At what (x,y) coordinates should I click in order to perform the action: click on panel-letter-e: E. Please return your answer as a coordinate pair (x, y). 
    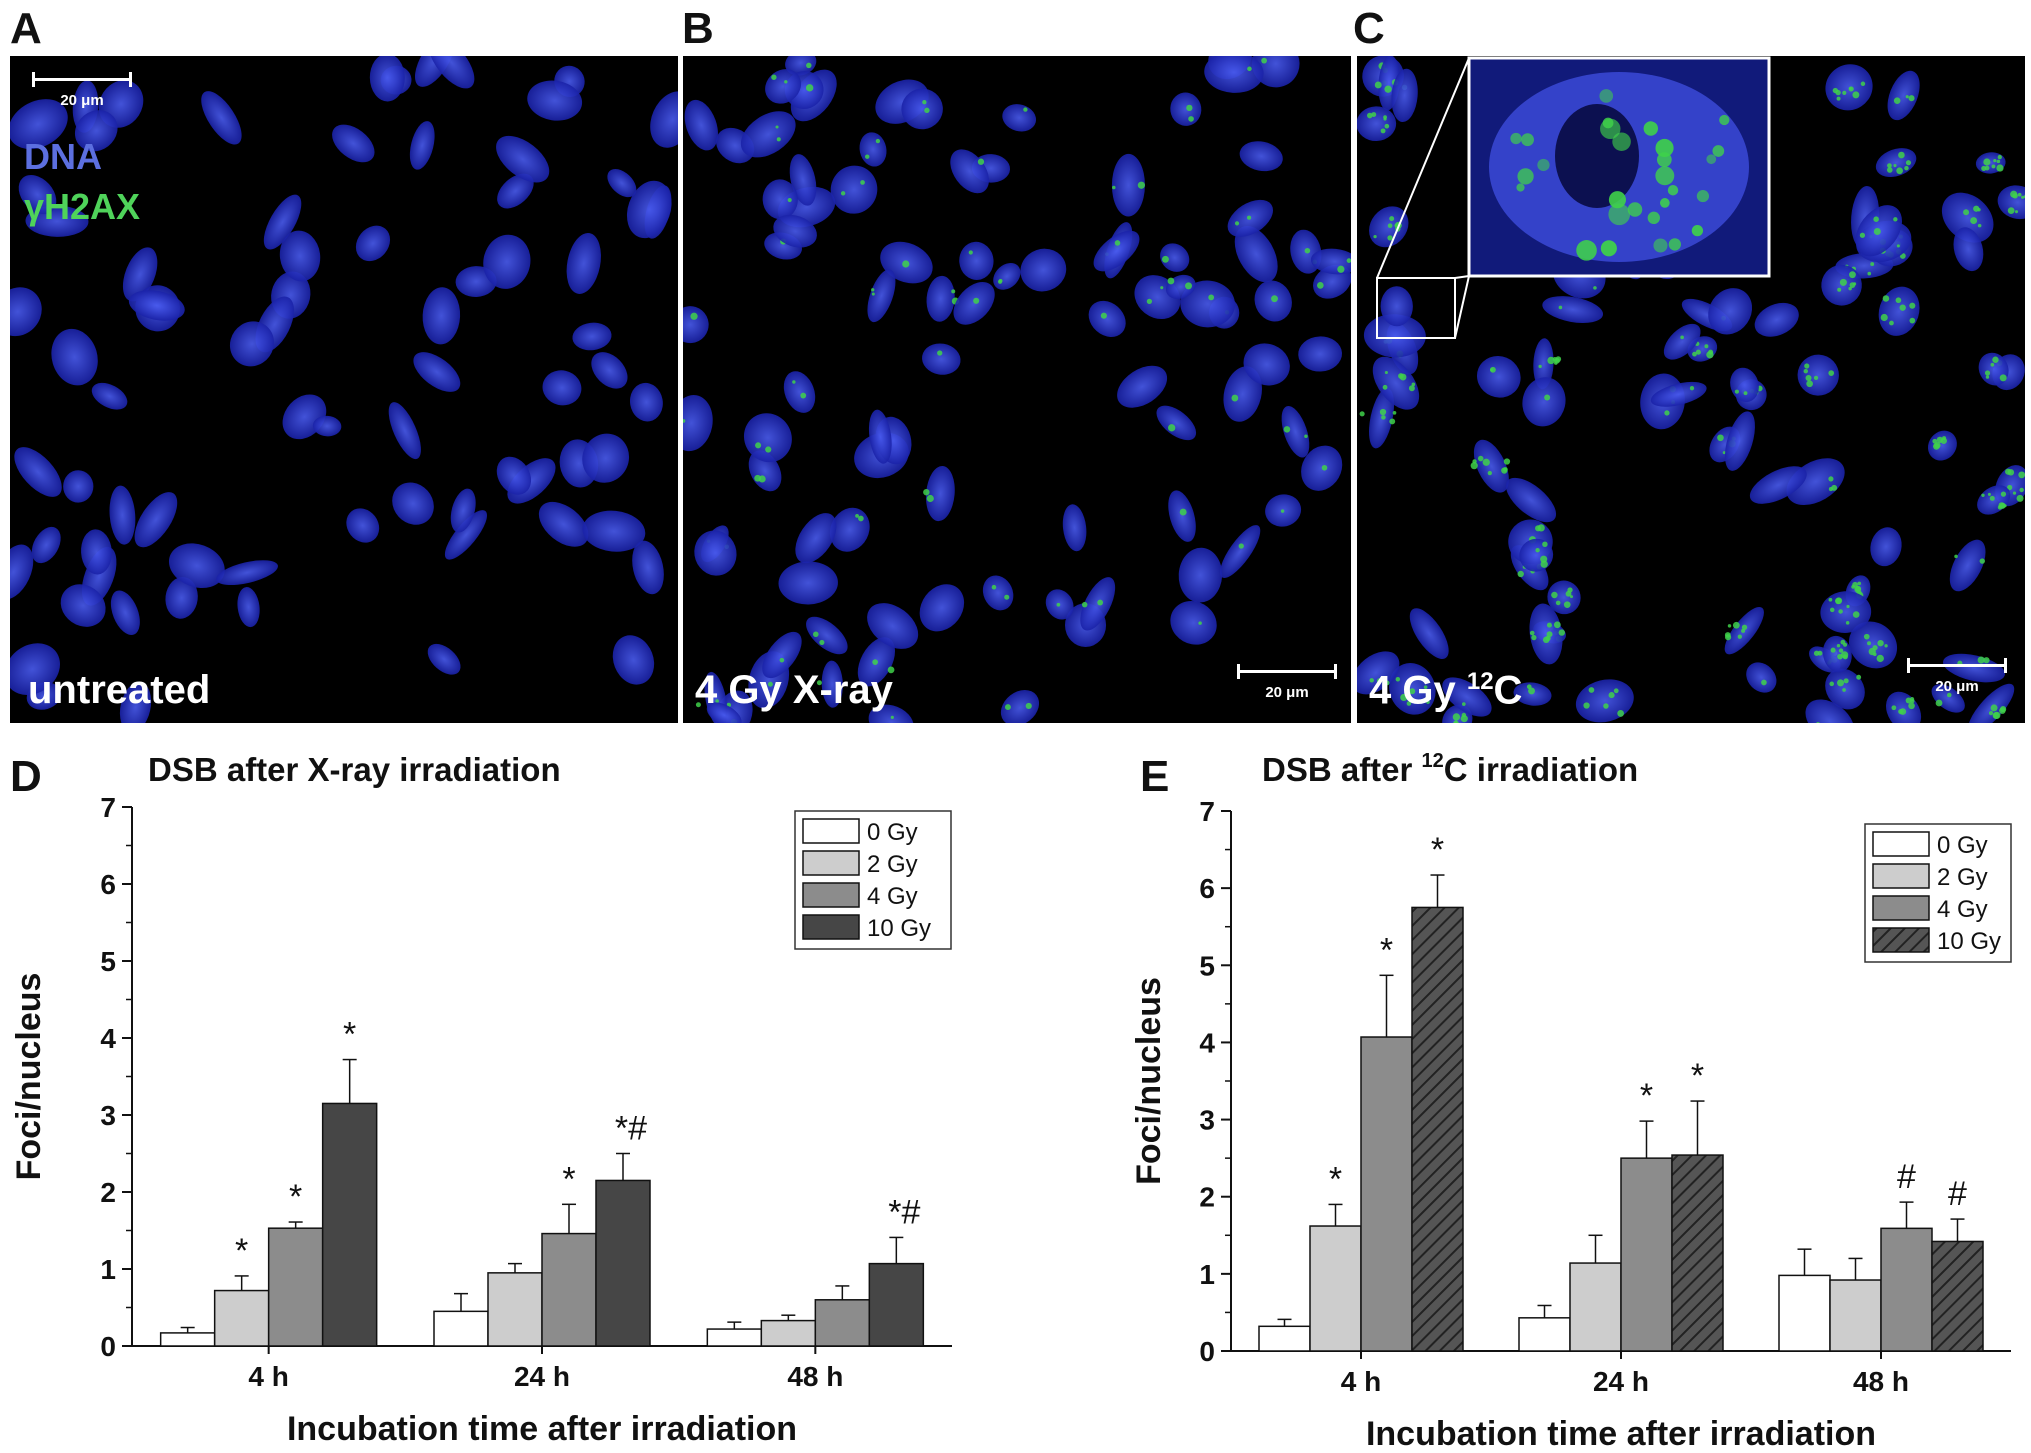
    Looking at the image, I should click on (1155, 776).